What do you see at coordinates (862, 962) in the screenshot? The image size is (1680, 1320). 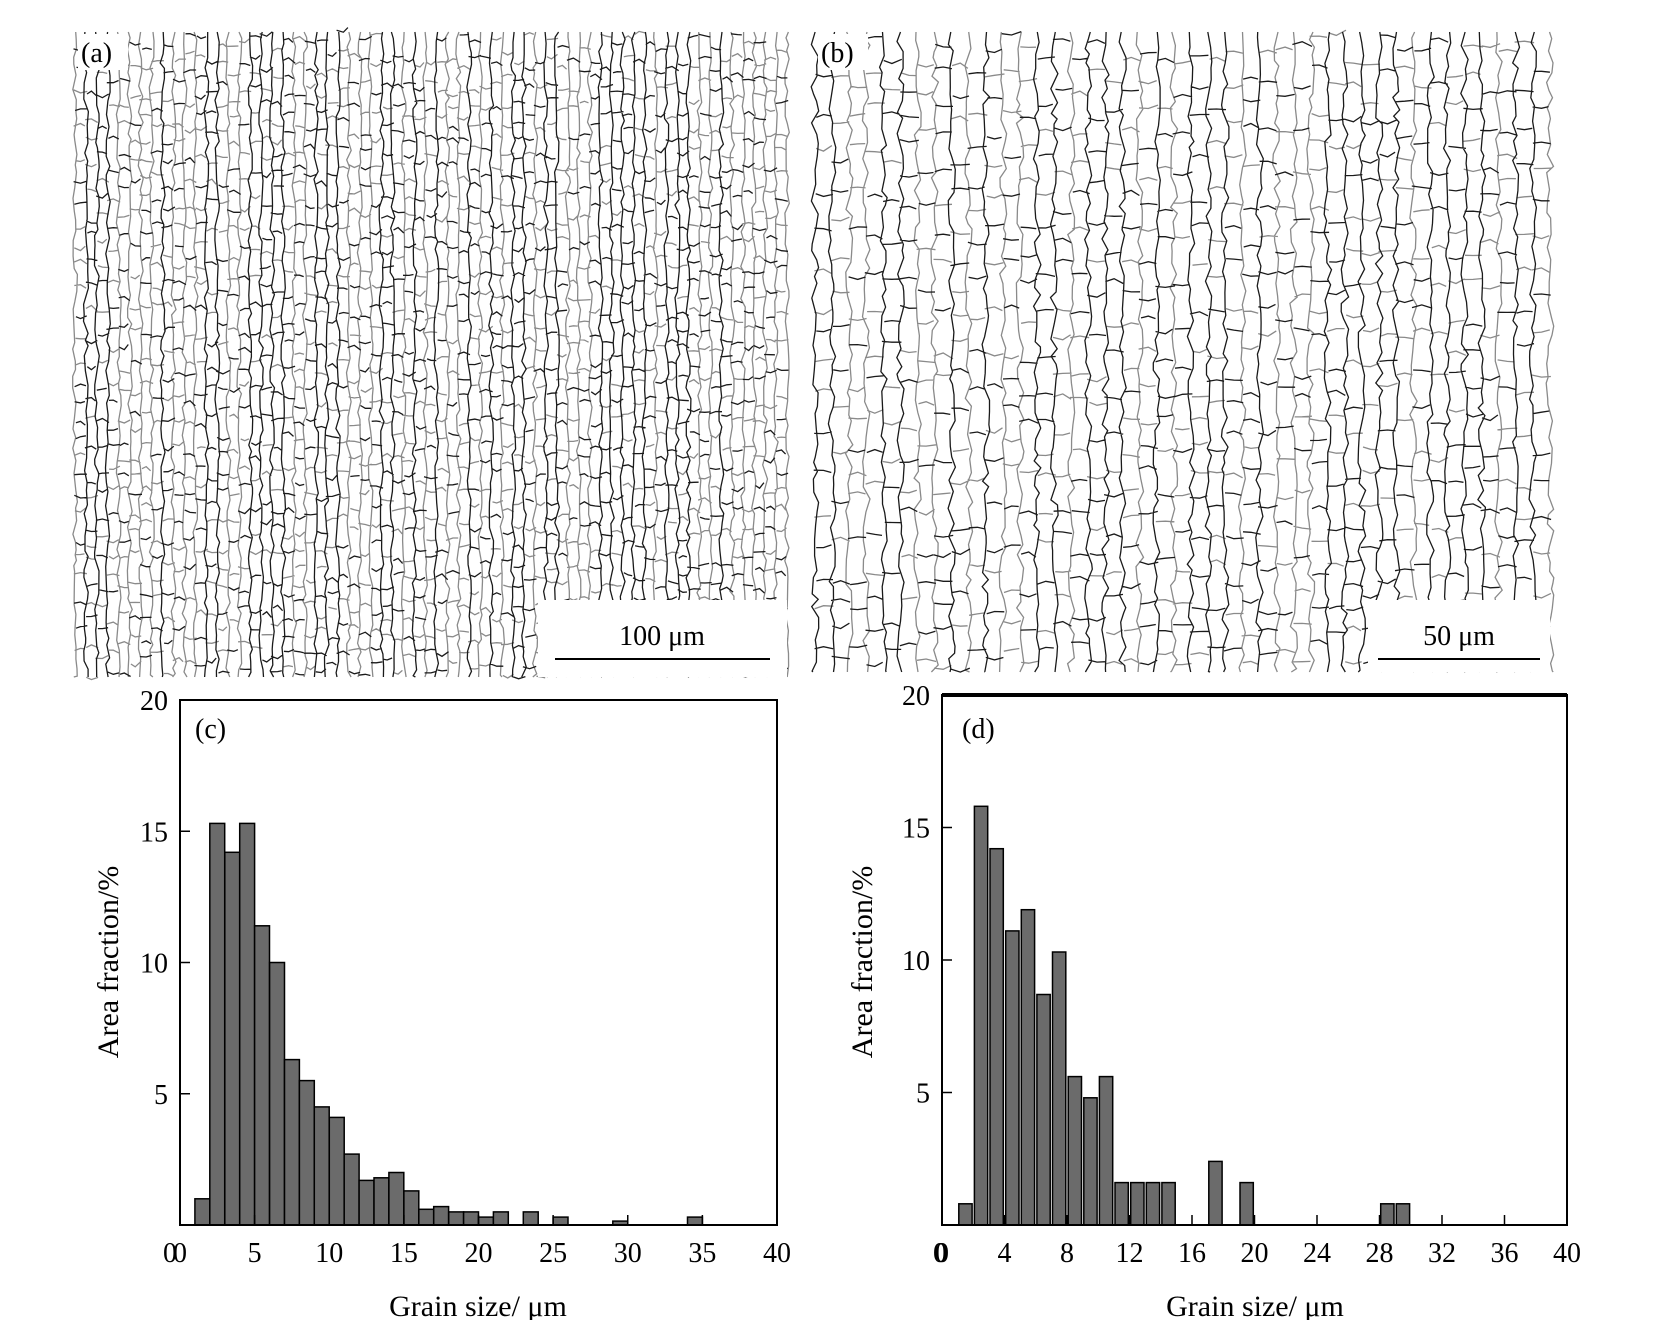 I see `y-axis-title-d: Area fraction/%` at bounding box center [862, 962].